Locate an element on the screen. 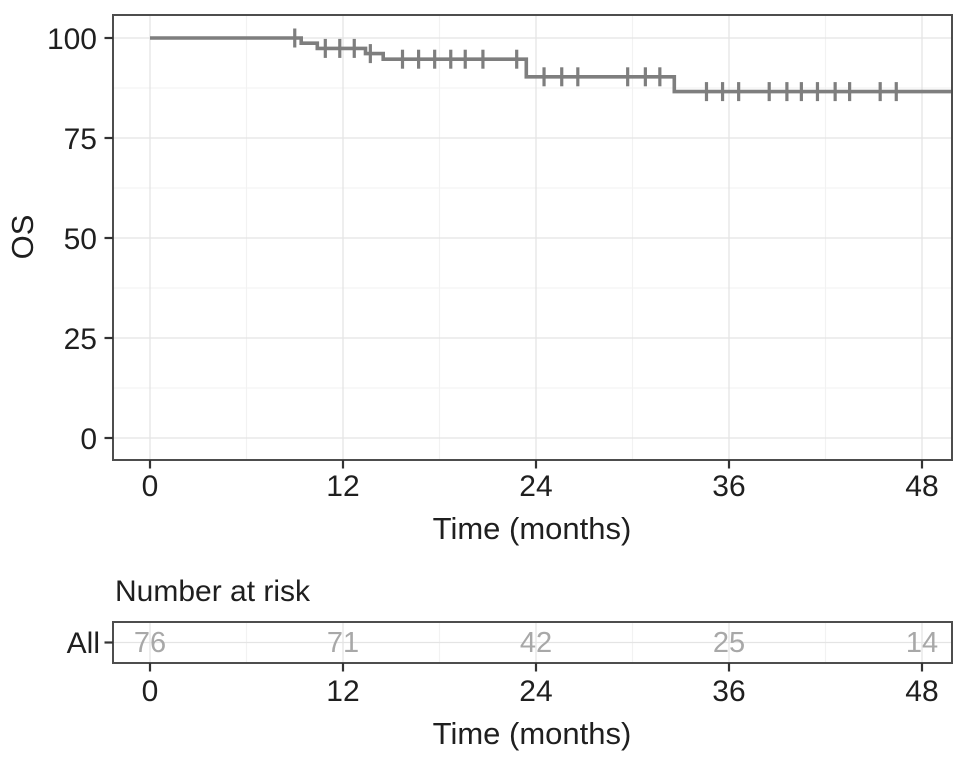  x-tick-label: 48 is located at coordinates (921, 486).